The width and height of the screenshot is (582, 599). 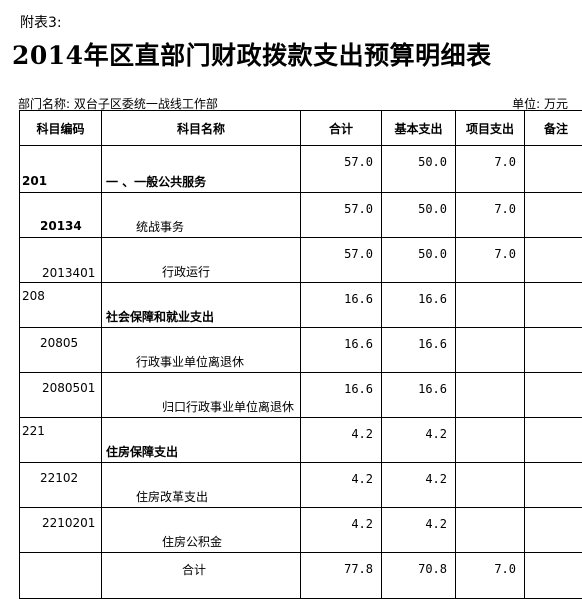 I want to click on table-row: 208 社会保障和就业支出 16.6 16.6, so click(x=301, y=305).